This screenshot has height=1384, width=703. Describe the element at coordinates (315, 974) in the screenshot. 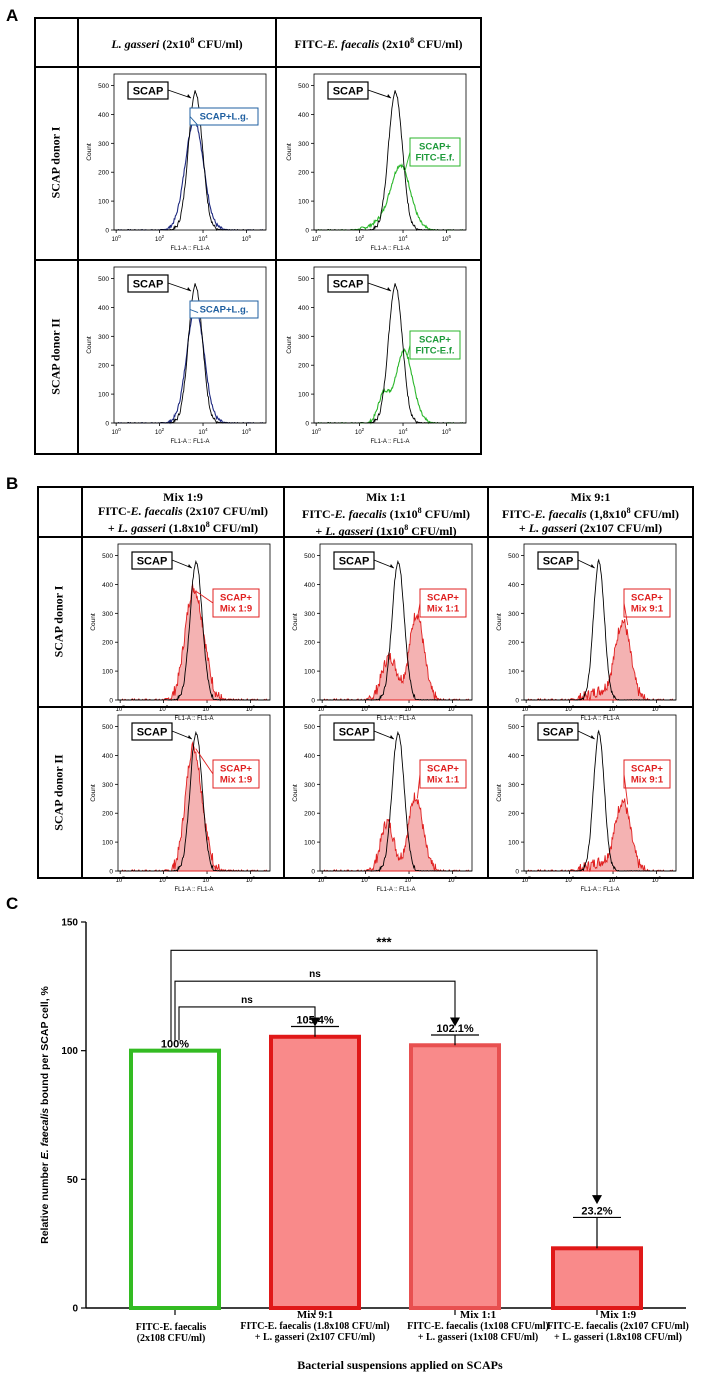

I see `significance-label-1: ns` at that location.